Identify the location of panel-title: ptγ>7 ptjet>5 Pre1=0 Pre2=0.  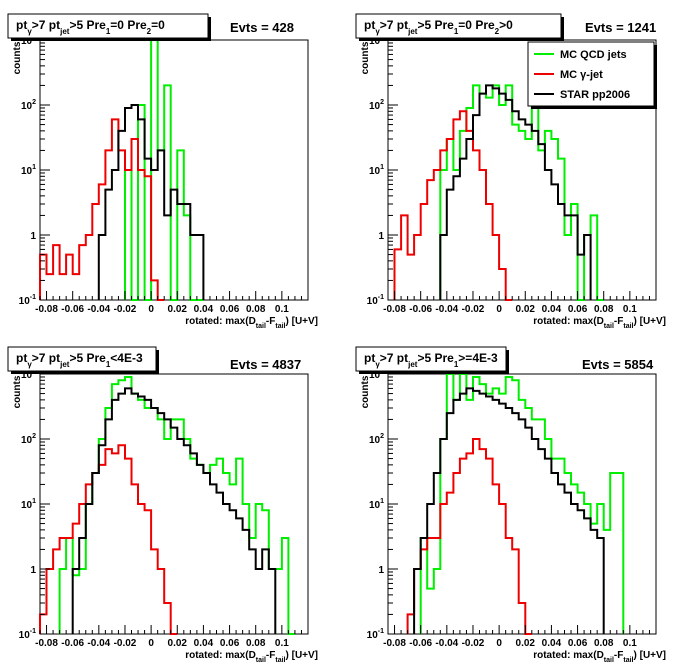
(90, 27).